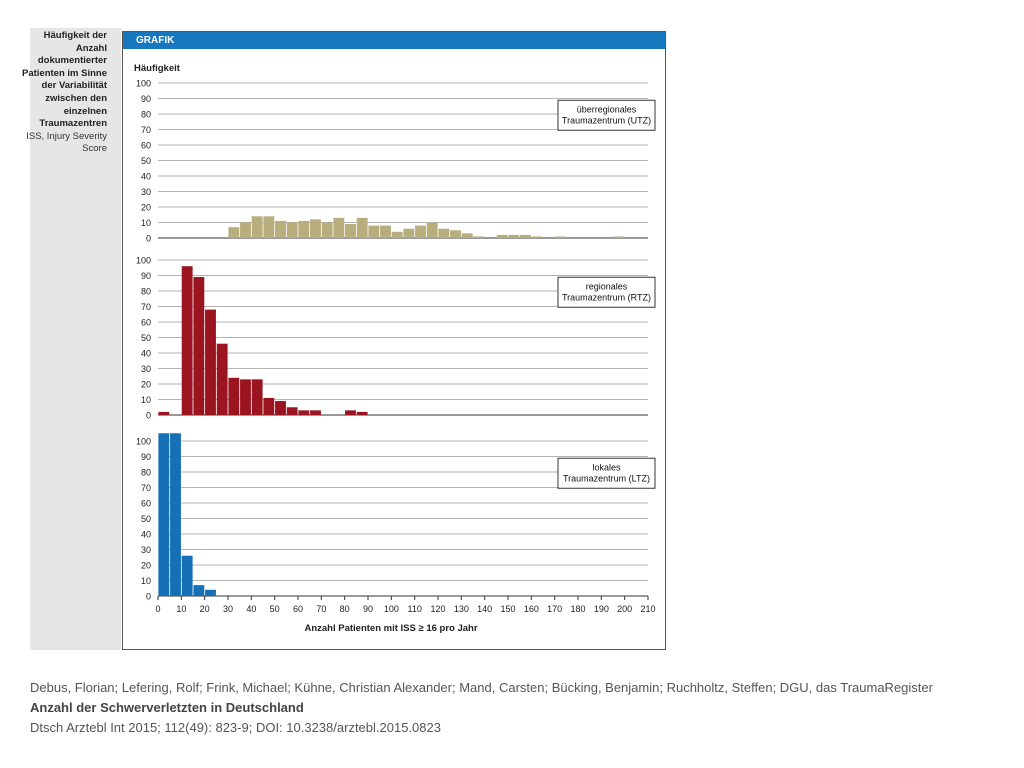 Image resolution: width=1024 pixels, height=768 pixels. What do you see at coordinates (606, 297) in the screenshot?
I see `legend-label: Traumazentrum (RTZ)` at bounding box center [606, 297].